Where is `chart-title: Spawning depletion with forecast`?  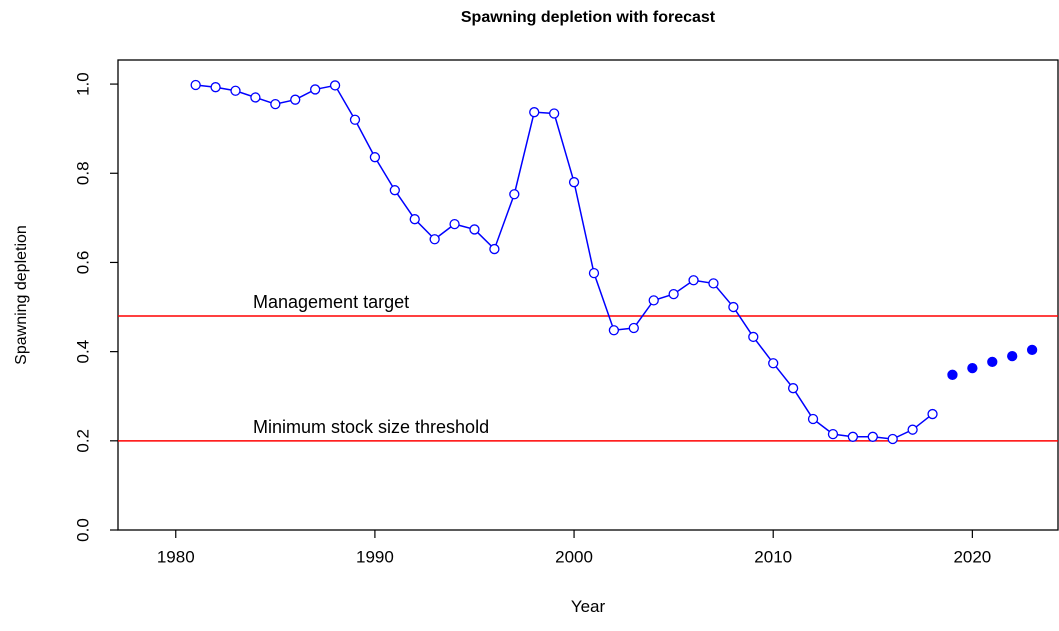 chart-title: Spawning depletion with forecast is located at coordinates (588, 17).